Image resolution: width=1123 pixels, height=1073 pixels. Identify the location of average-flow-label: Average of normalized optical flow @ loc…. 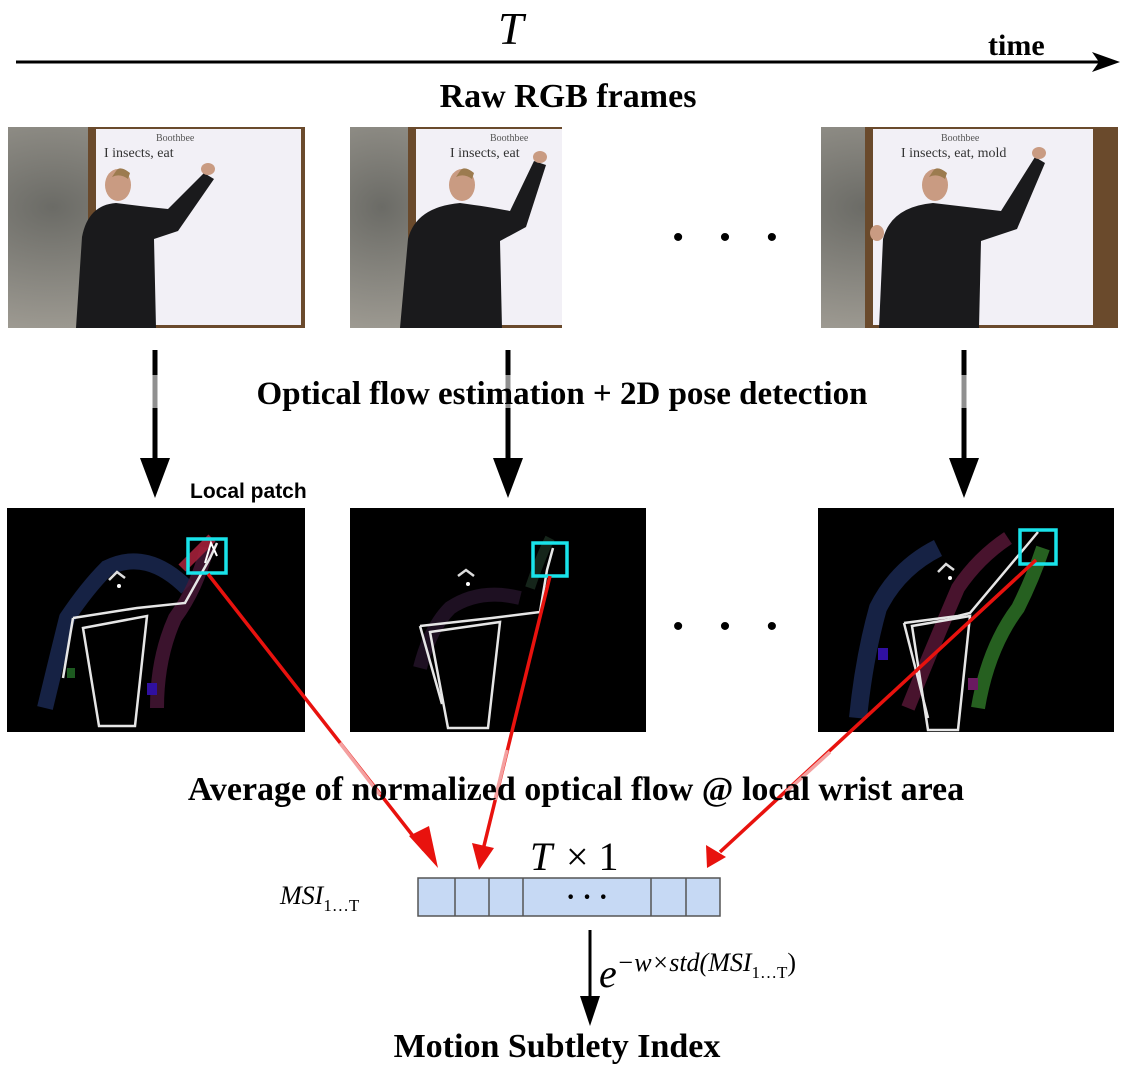
(576, 789).